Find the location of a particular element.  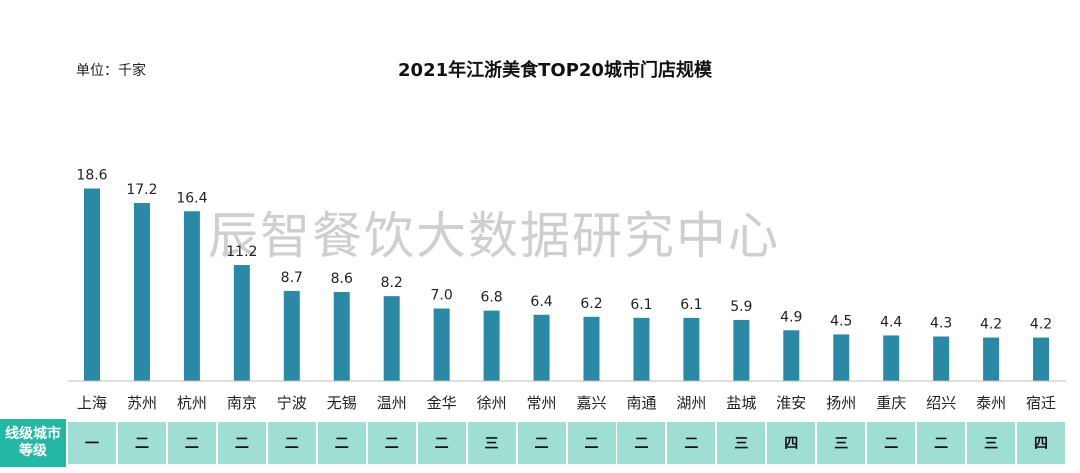

tier-row: 一二二二二二二二三二二二二三四三二二三四 is located at coordinates (566, 443).